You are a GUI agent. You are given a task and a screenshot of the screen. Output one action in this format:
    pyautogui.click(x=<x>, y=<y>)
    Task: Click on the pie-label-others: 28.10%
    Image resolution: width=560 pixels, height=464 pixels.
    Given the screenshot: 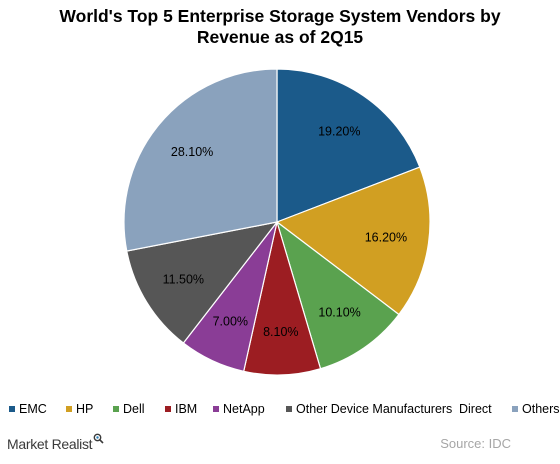 What is the action you would take?
    pyautogui.click(x=192, y=152)
    